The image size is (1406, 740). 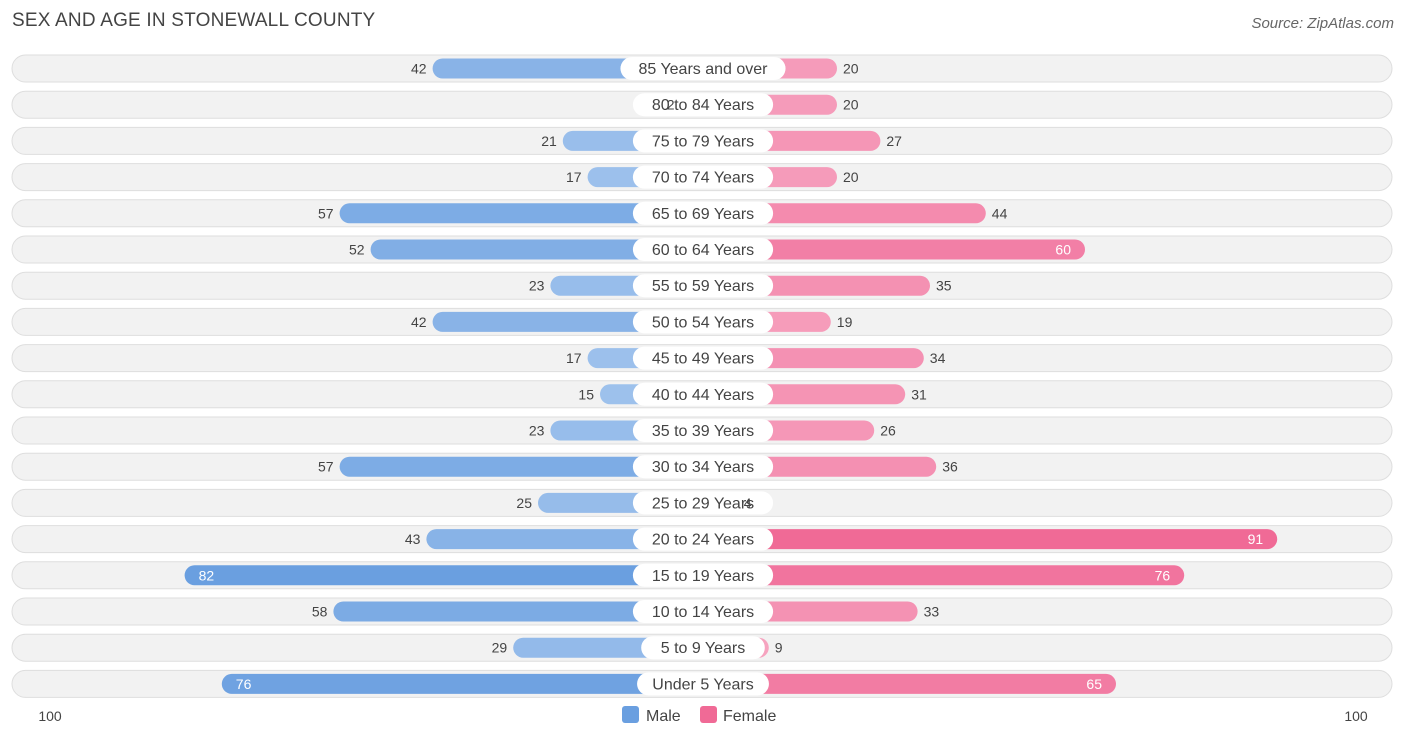 What do you see at coordinates (950, 467) in the screenshot?
I see `female-value-label: 36` at bounding box center [950, 467].